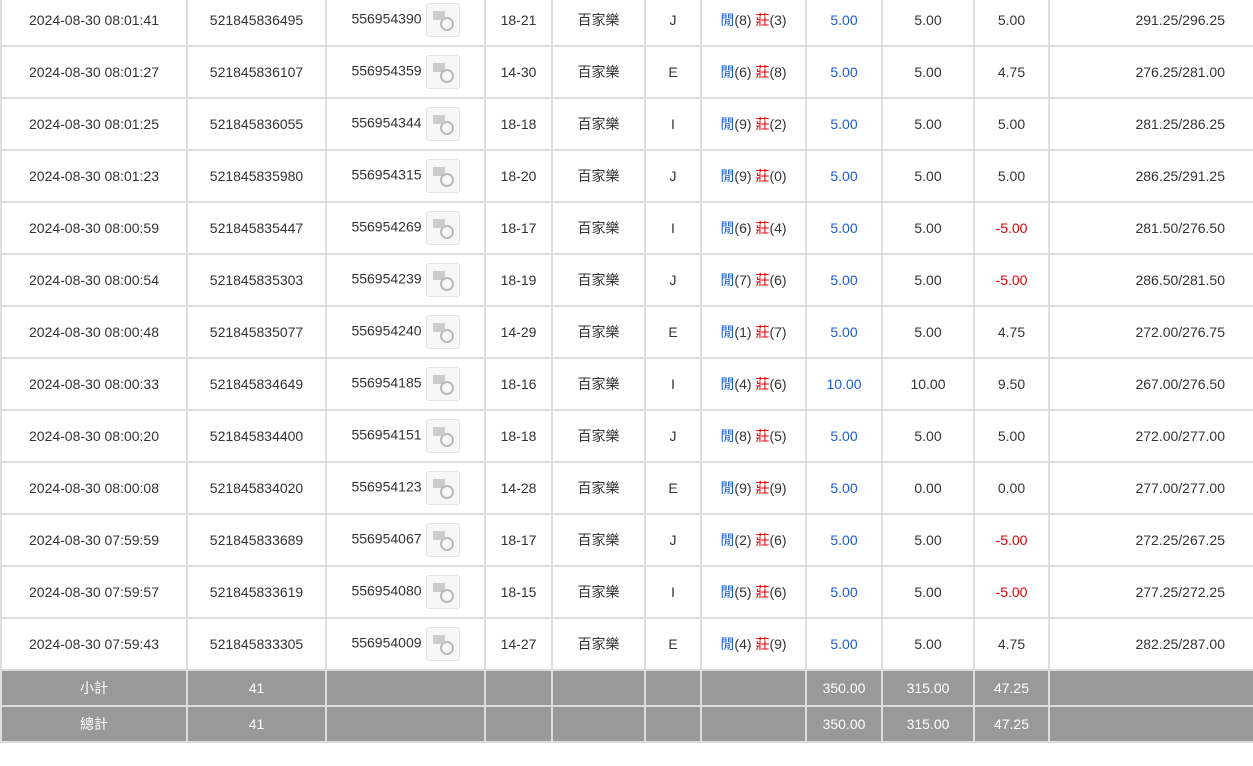 The height and width of the screenshot is (766, 1253). What do you see at coordinates (1180, 436) in the screenshot?
I see `balance-text: 272.00/277.00` at bounding box center [1180, 436].